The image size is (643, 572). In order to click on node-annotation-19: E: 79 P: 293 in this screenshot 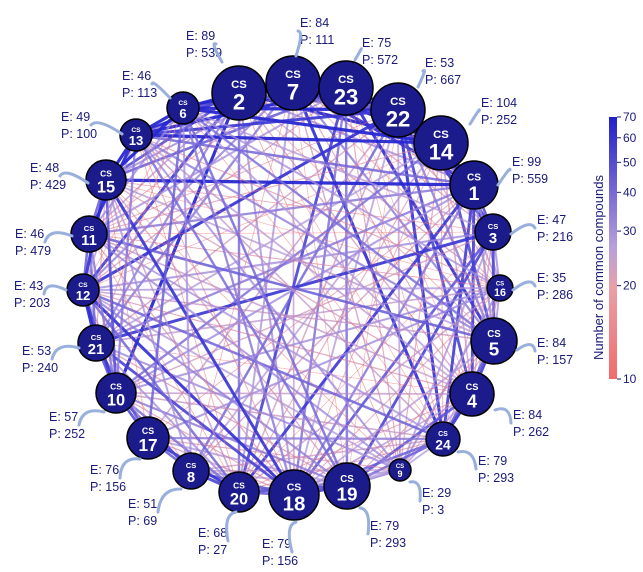, I will do `click(382, 528)`.